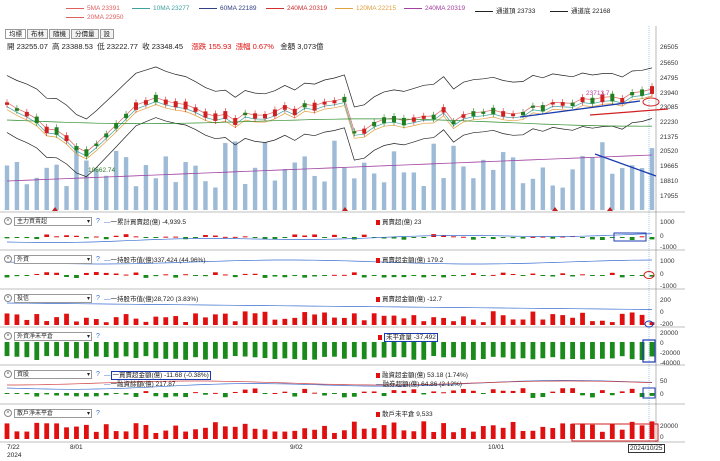 This screenshot has width=720, height=461. I want to click on indicator-select: 資股, so click(53, 374).